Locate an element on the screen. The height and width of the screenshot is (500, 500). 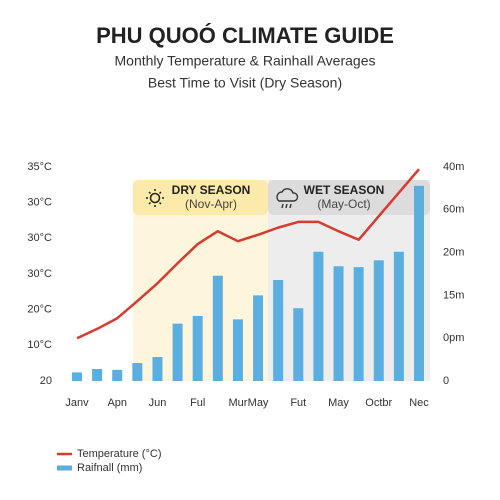
x-tick-label: Jun is located at coordinates (158, 403).